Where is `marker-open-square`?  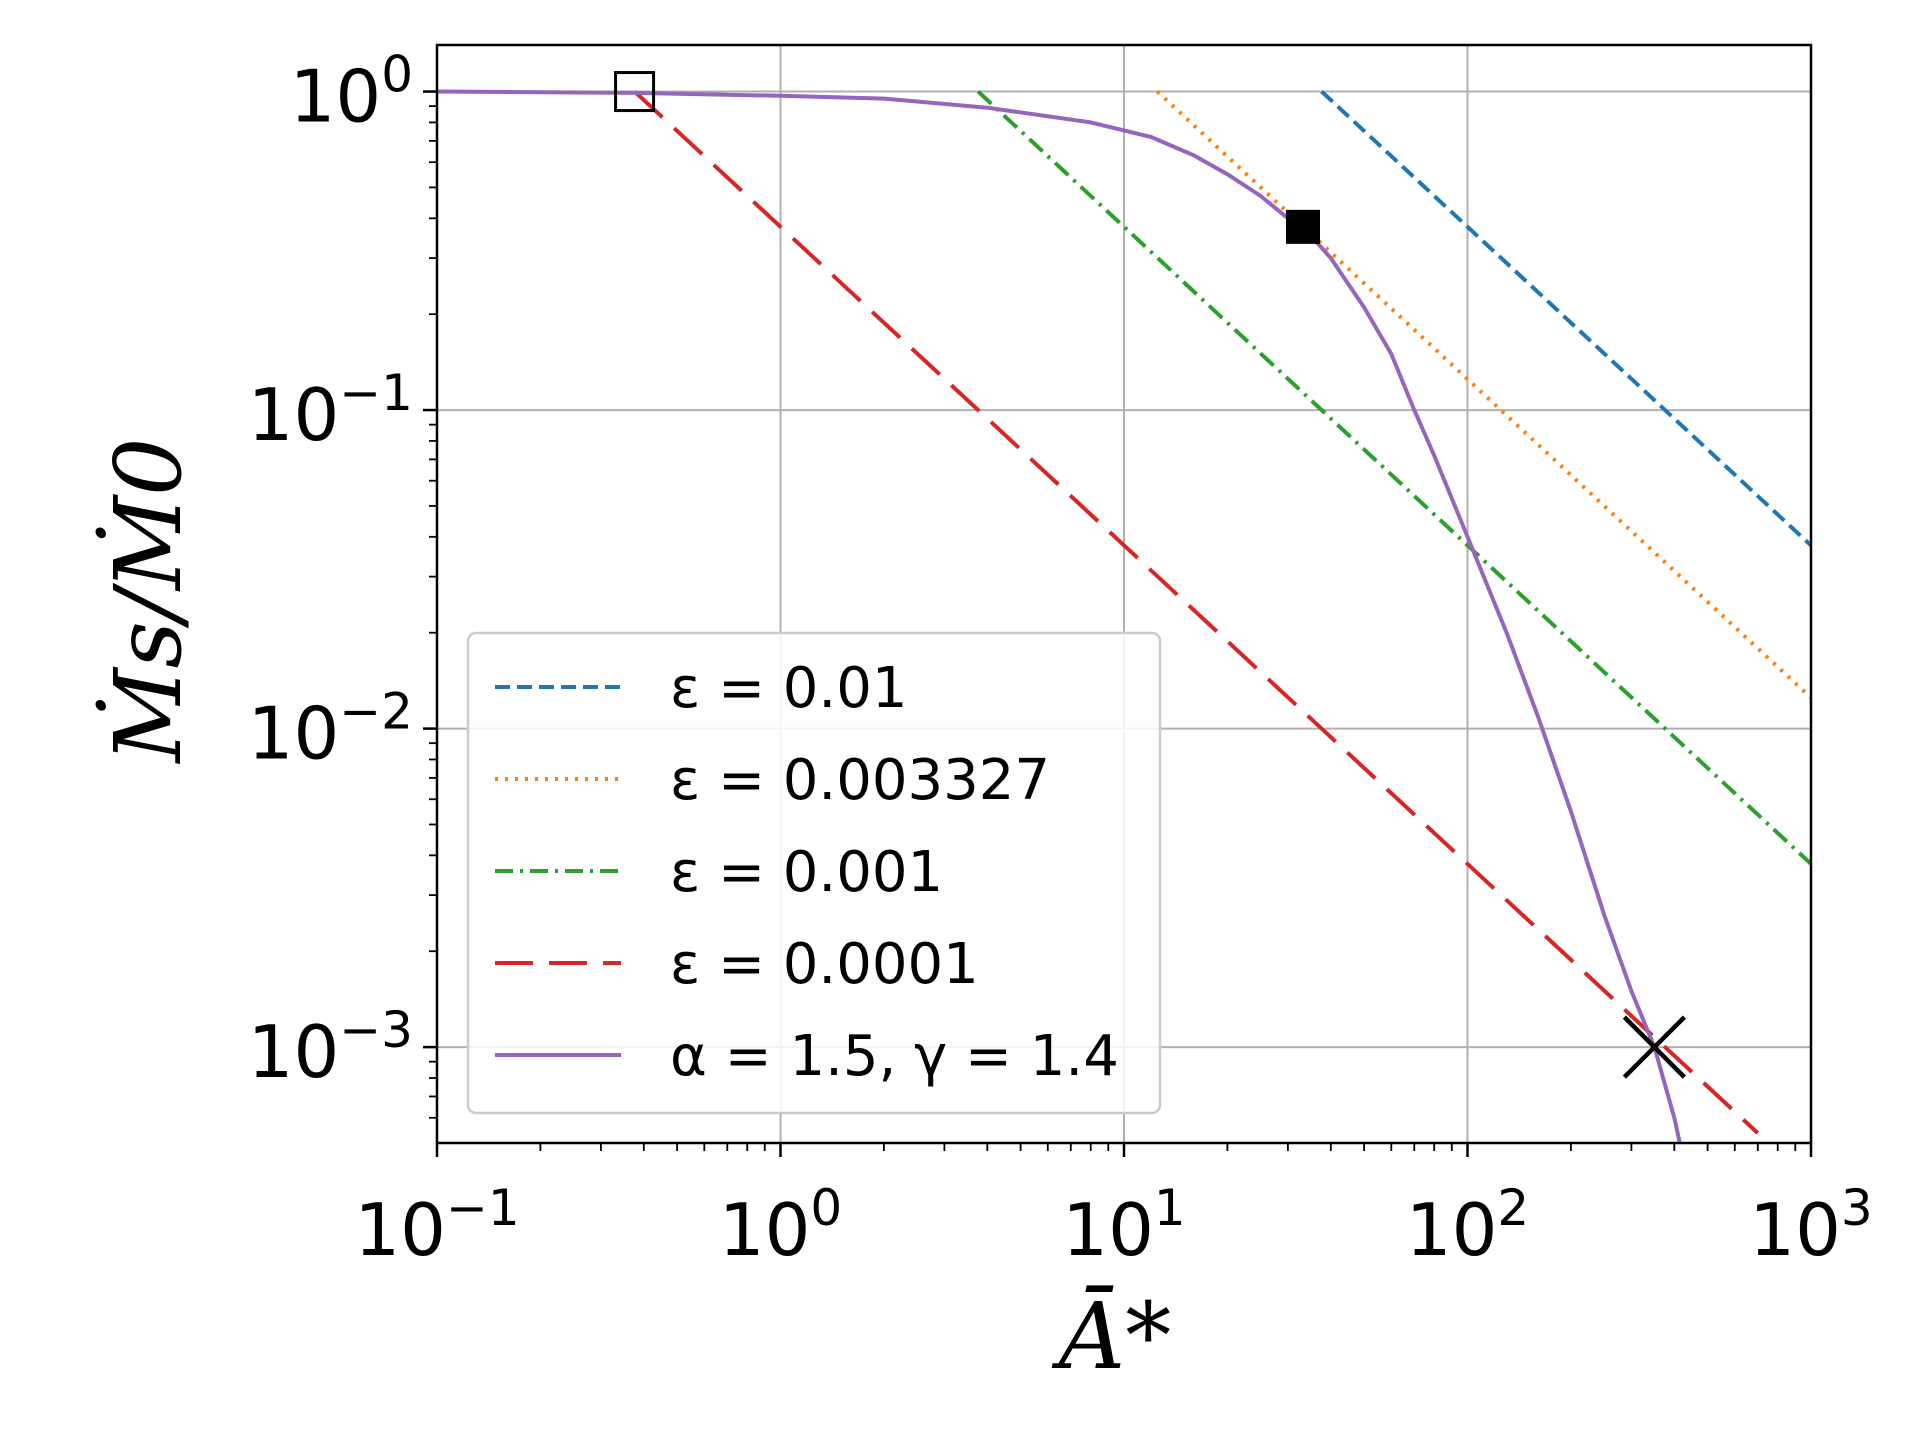
marker-open-square is located at coordinates (635, 92).